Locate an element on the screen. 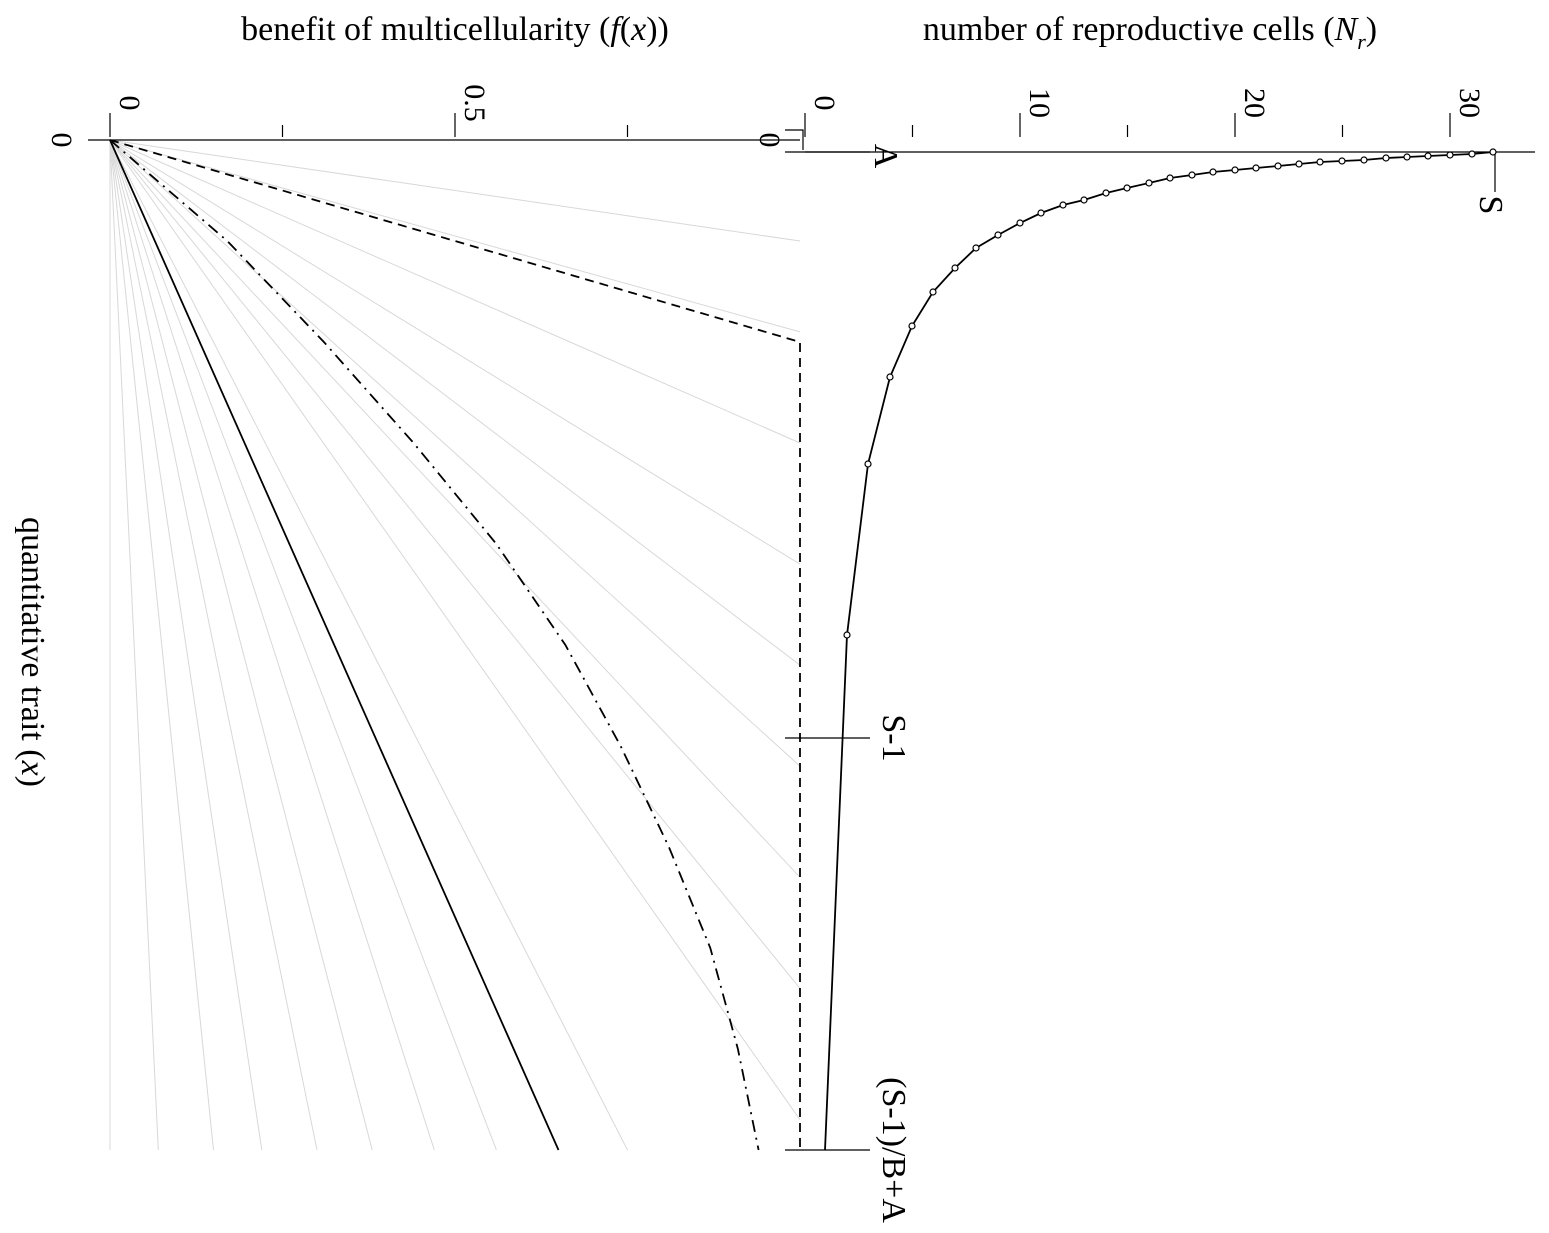 This screenshot has width=1549, height=1233. y-axis-title-reproductive-cells: number of reproductive cells (Nr) is located at coordinates (1150, 32).